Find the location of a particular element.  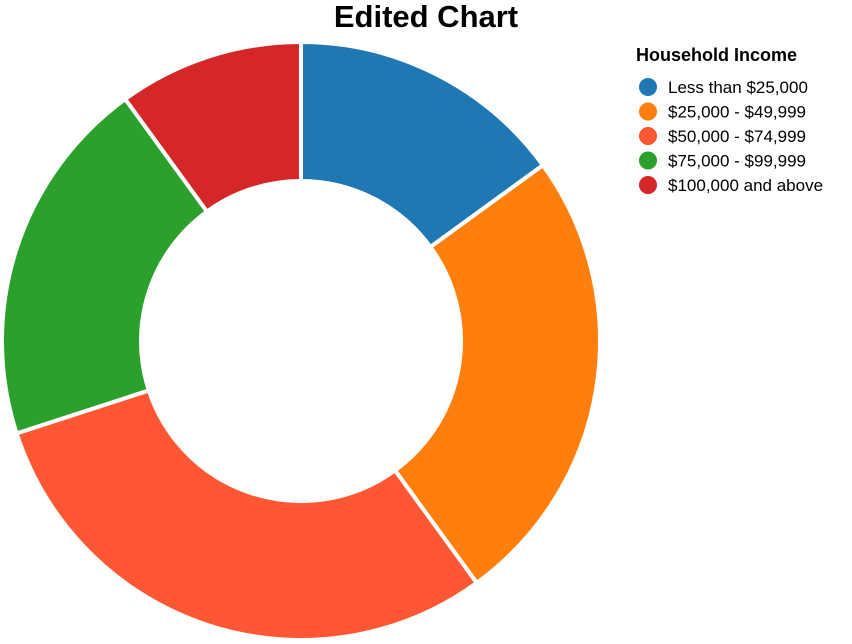

legend-label-5: $100,000 and above is located at coordinates (745, 185).